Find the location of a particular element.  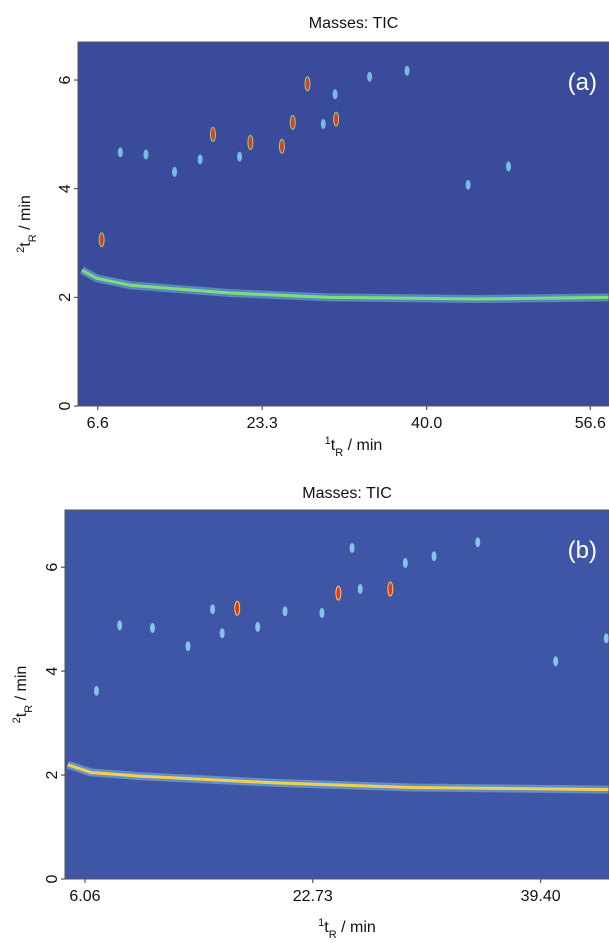

x-tick-label: 23.3 is located at coordinates (262, 423).